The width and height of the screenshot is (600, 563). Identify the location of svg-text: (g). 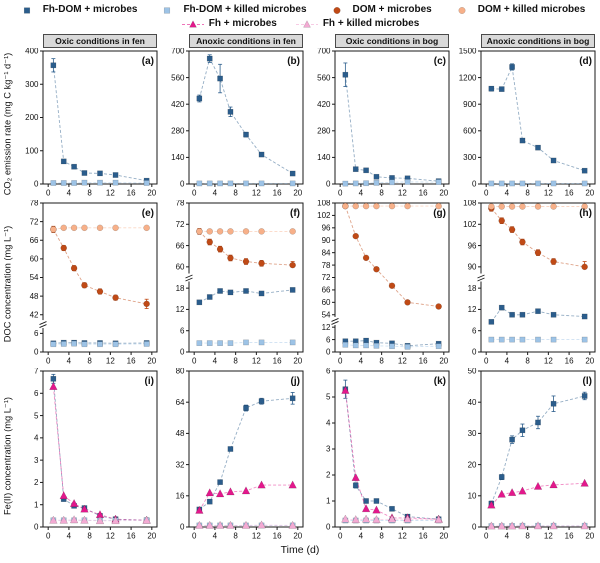
(439, 213).